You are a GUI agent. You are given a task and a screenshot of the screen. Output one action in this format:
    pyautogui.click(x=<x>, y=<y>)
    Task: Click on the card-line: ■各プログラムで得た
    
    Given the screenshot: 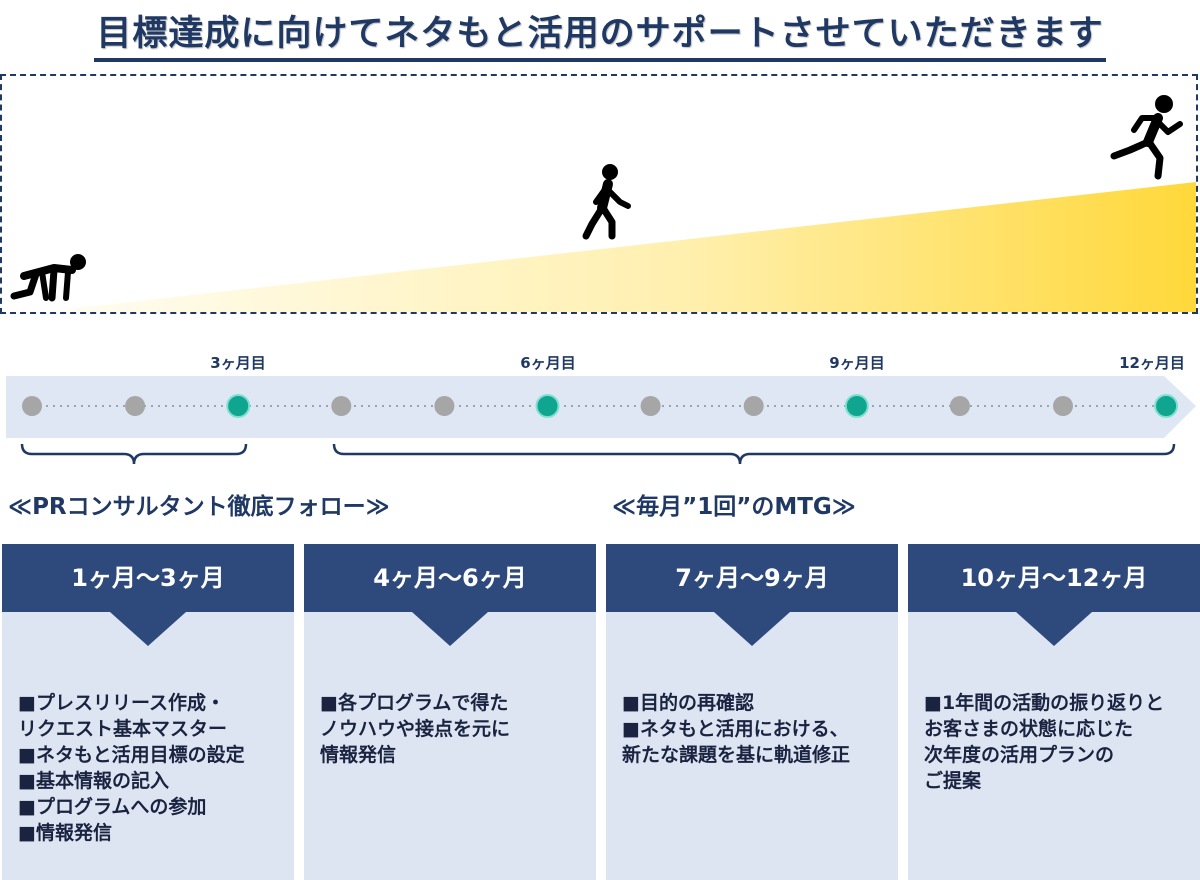 What is the action you would take?
    pyautogui.click(x=414, y=703)
    